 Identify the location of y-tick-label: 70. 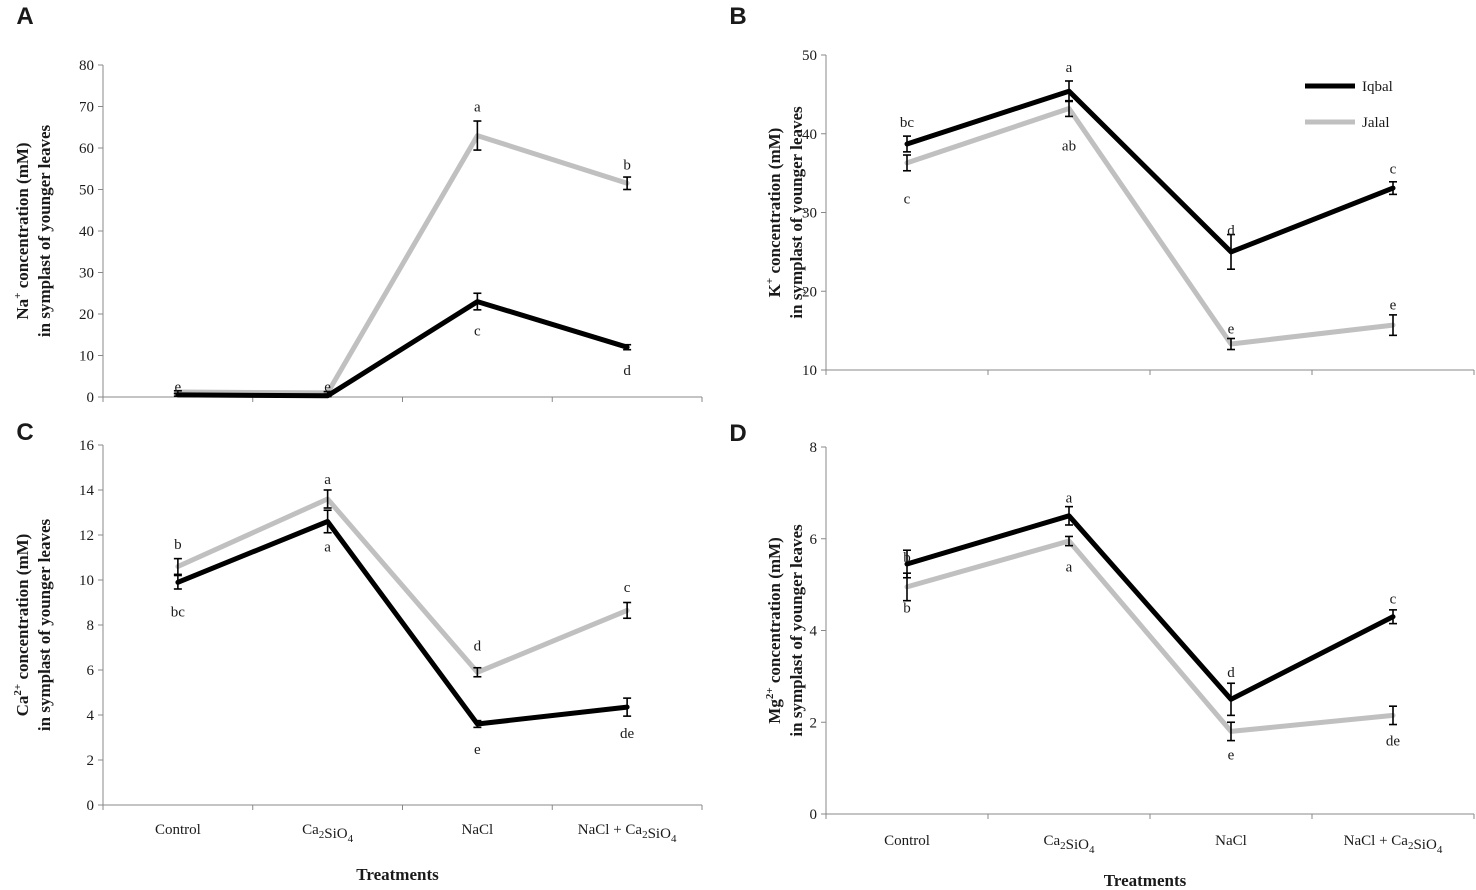
(86, 108).